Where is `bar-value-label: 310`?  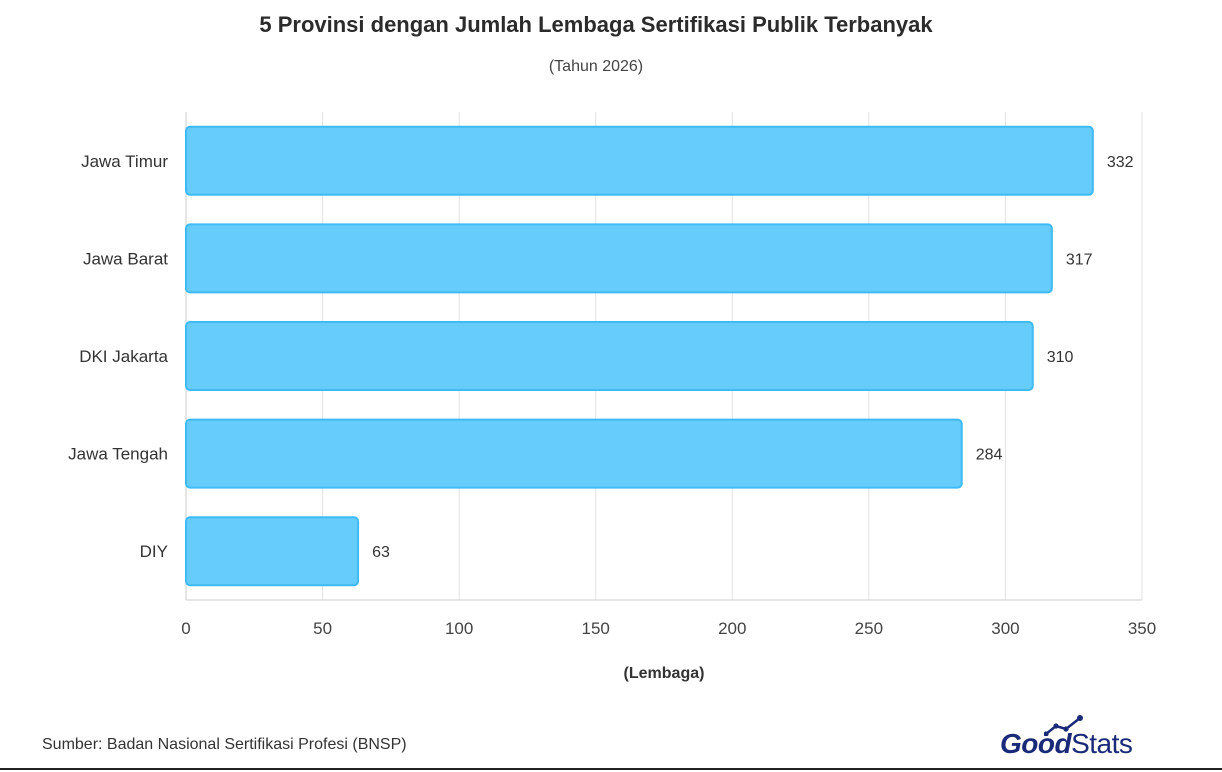 bar-value-label: 310 is located at coordinates (1060, 357).